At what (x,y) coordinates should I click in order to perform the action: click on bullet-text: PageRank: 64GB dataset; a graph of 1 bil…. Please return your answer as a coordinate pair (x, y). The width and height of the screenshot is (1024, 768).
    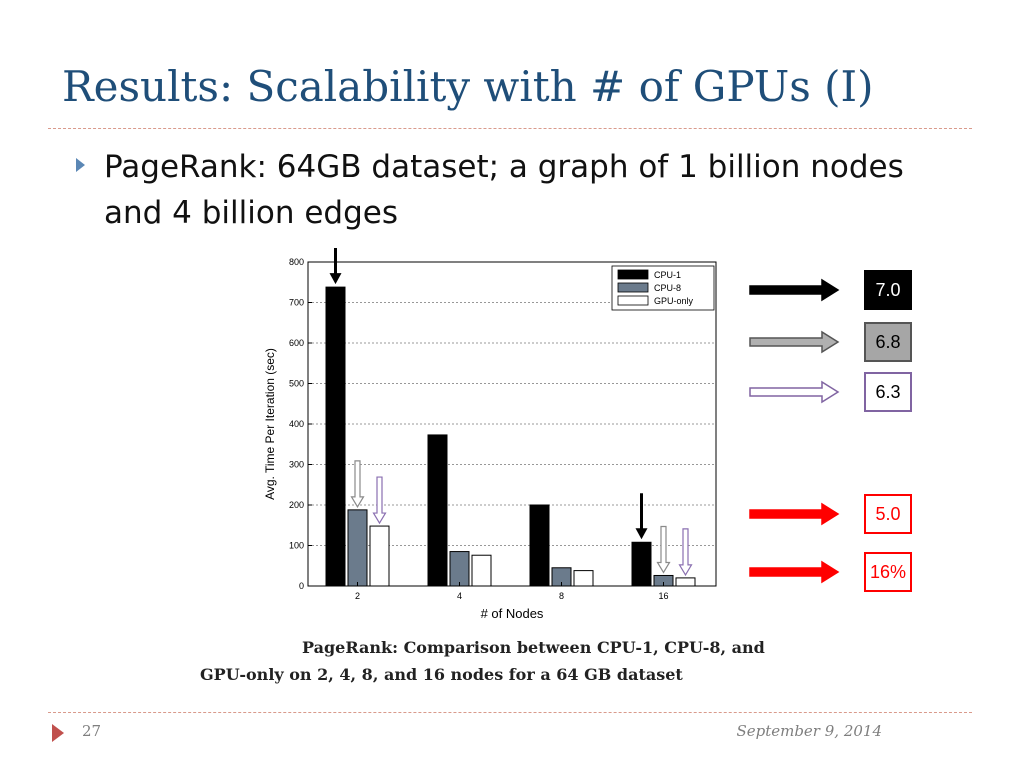
    Looking at the image, I should click on (504, 190).